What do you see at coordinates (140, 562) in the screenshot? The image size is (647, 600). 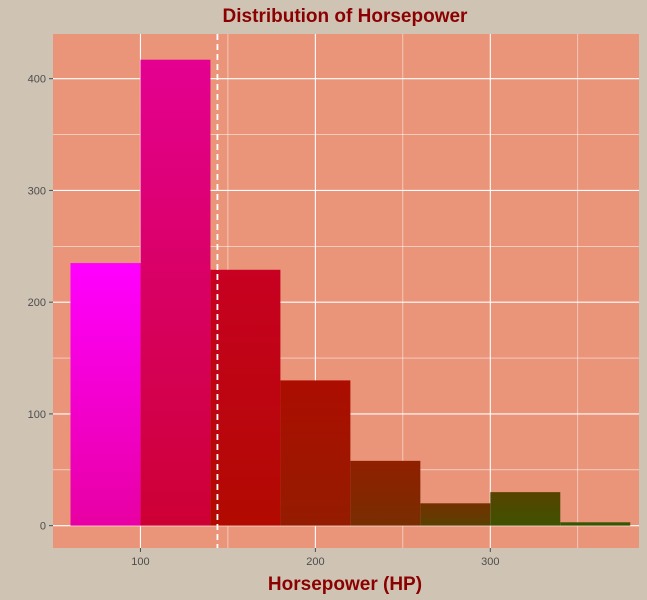 I see `x-tick-label: 100` at bounding box center [140, 562].